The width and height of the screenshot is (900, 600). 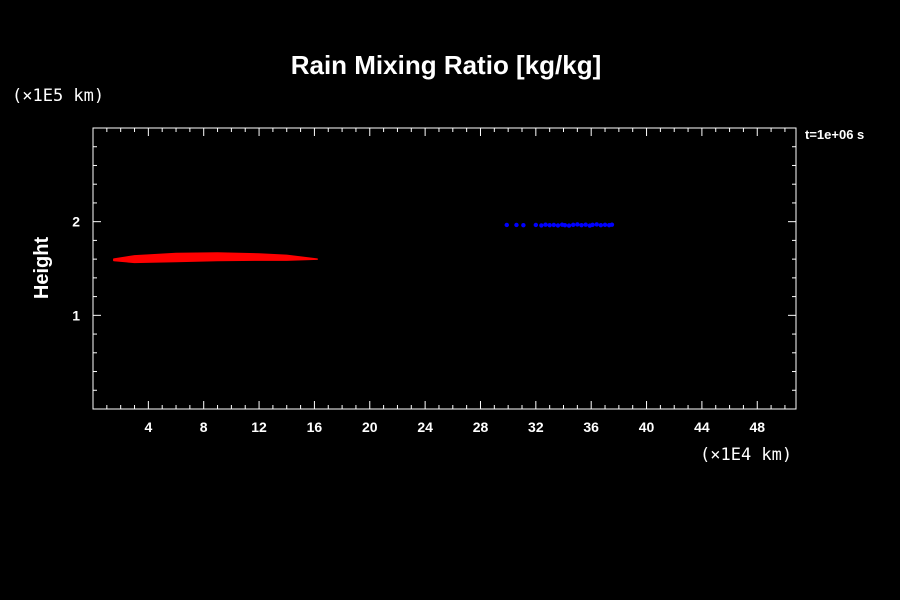 I want to click on x-tick-label: 28, so click(x=481, y=427).